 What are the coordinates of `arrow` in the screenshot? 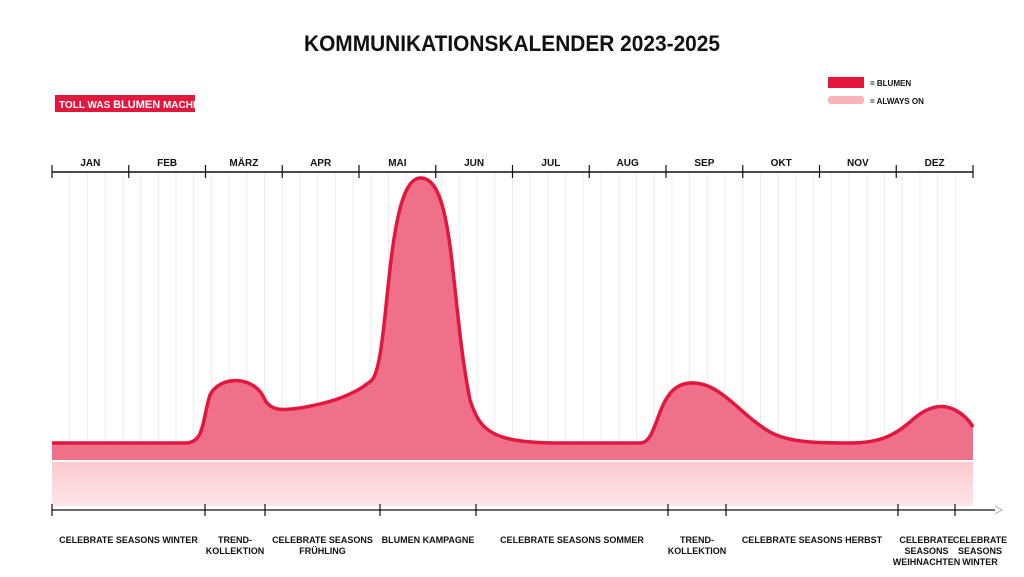 It's located at (999, 510).